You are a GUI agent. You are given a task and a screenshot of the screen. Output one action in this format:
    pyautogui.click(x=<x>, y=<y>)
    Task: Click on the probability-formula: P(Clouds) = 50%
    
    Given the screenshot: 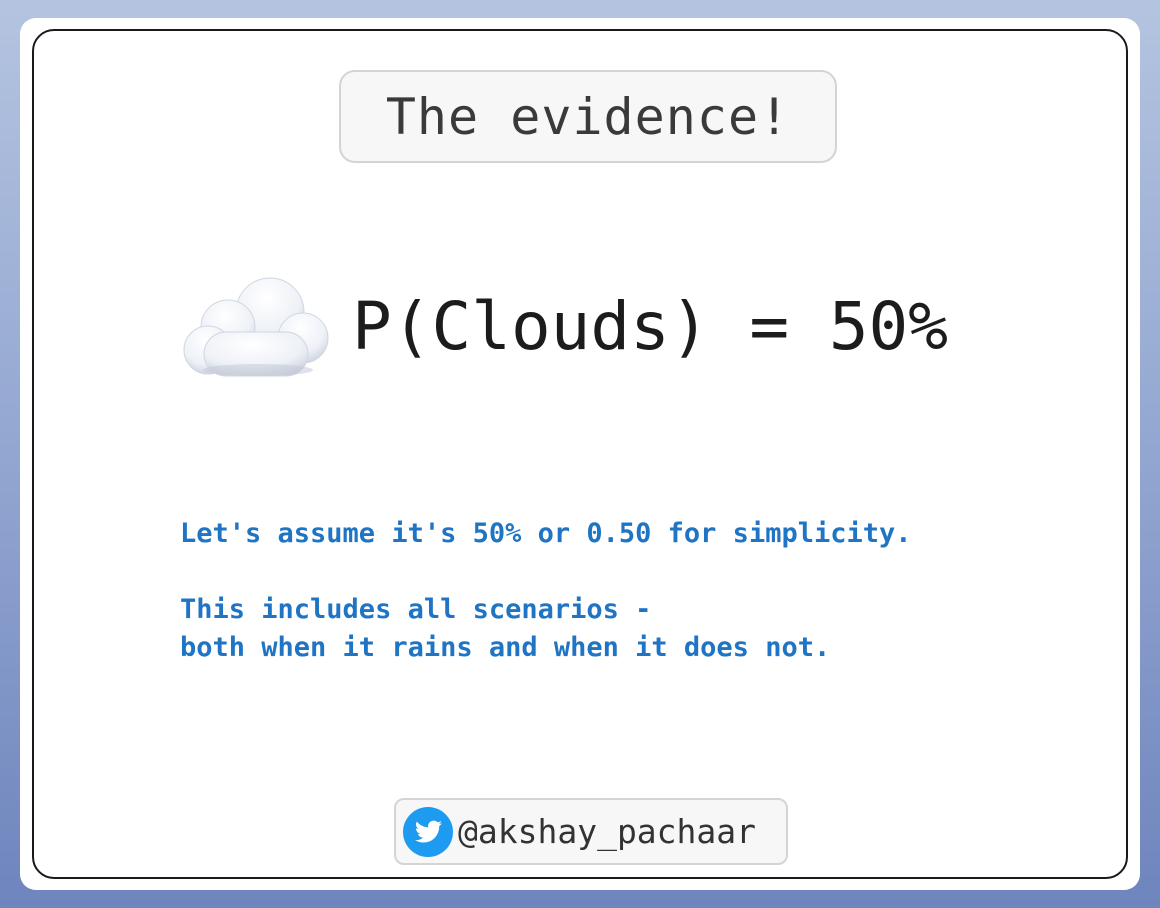 What is the action you would take?
    pyautogui.click(x=650, y=326)
    